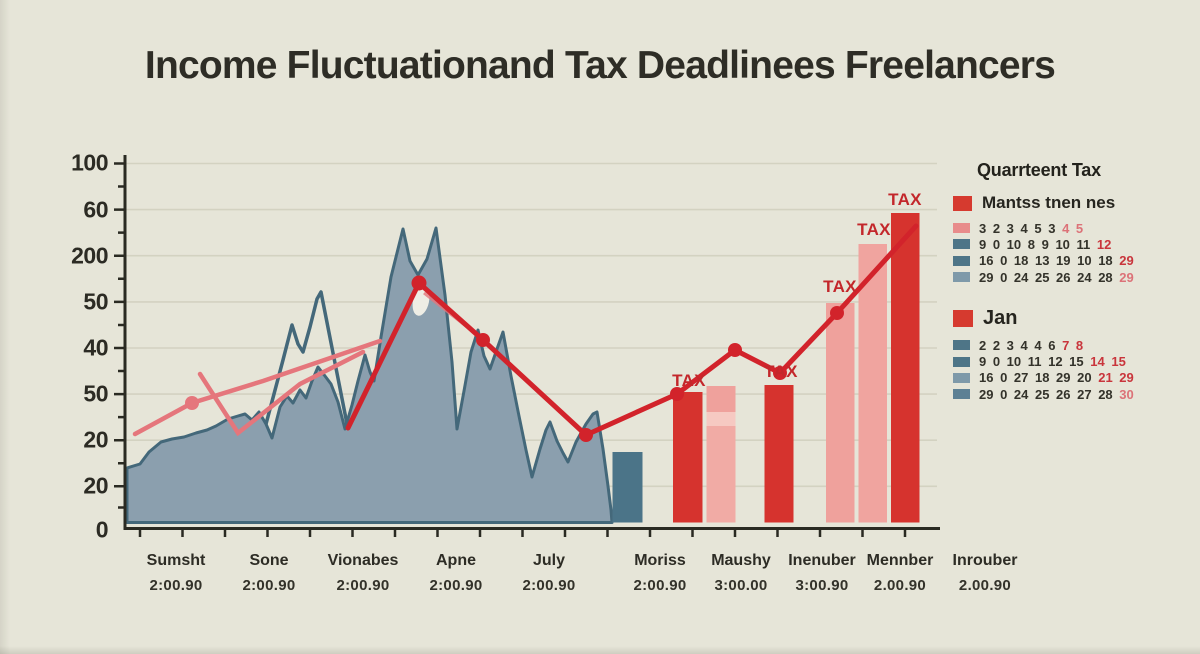 Image resolution: width=1200 pixels, height=654 pixels. What do you see at coordinates (627, 358) in the screenshot?
I see `tax-line-dots` at bounding box center [627, 358].